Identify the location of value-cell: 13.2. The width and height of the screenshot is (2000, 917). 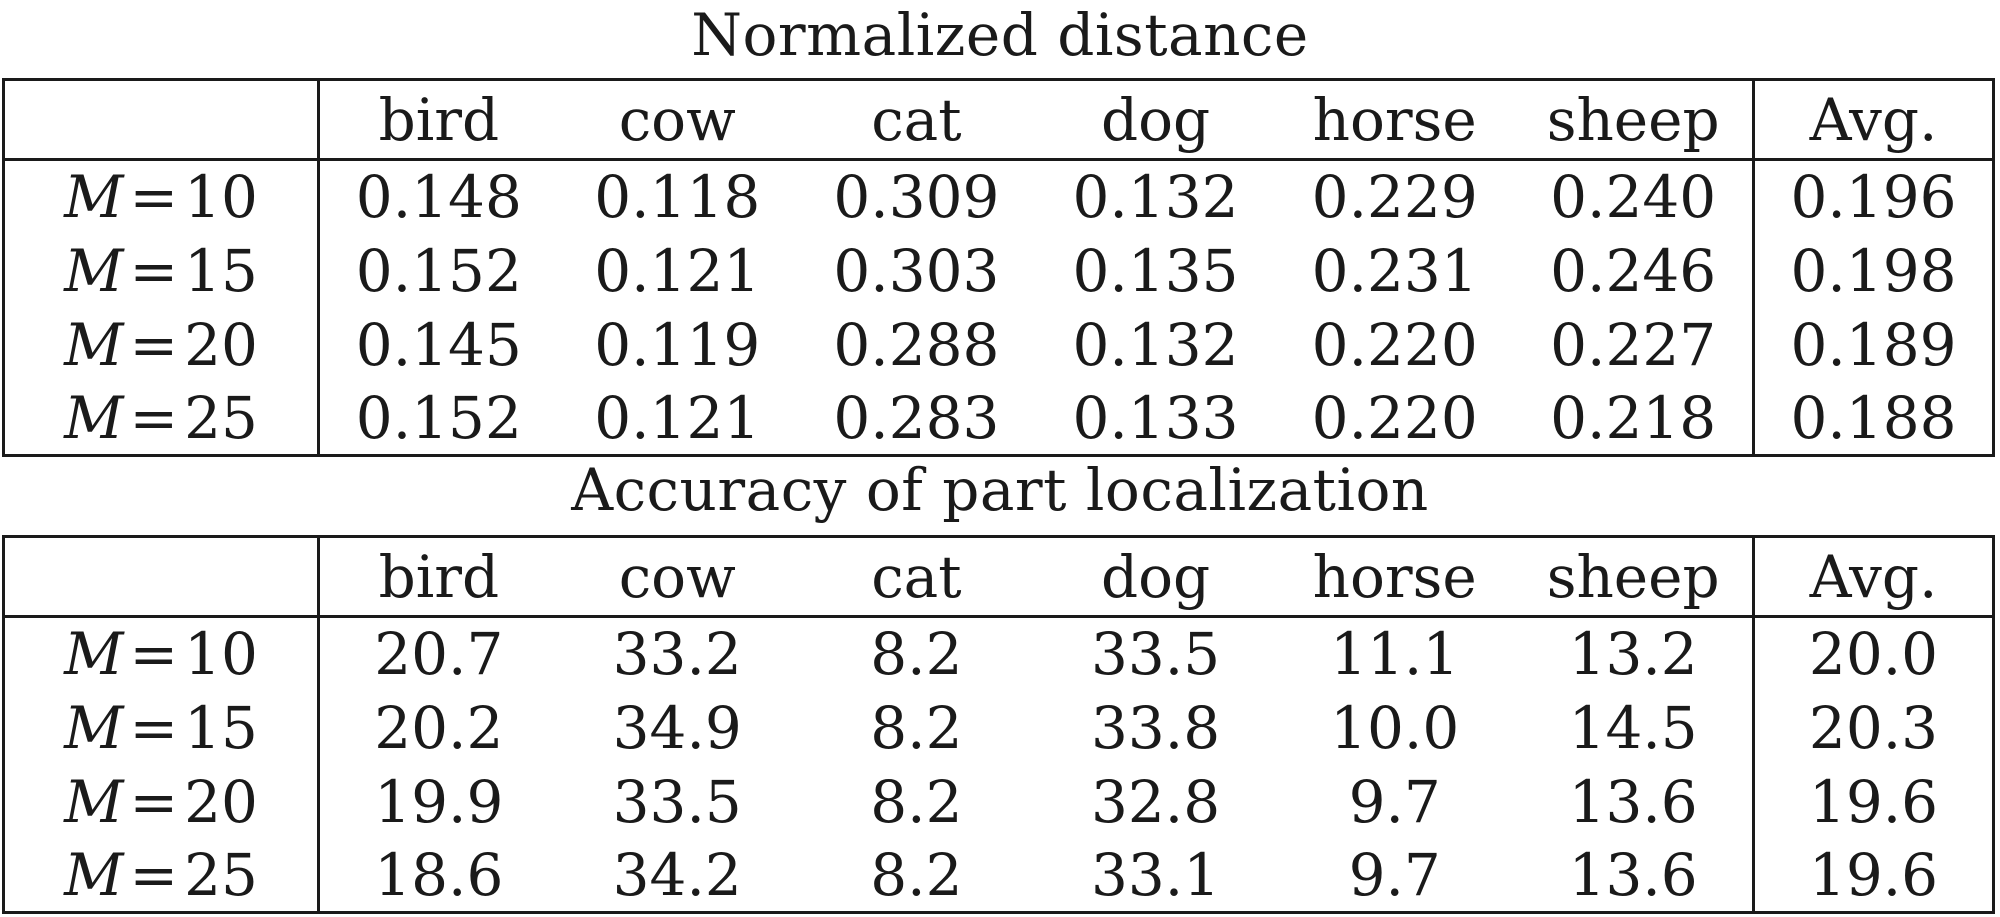
(1633, 654).